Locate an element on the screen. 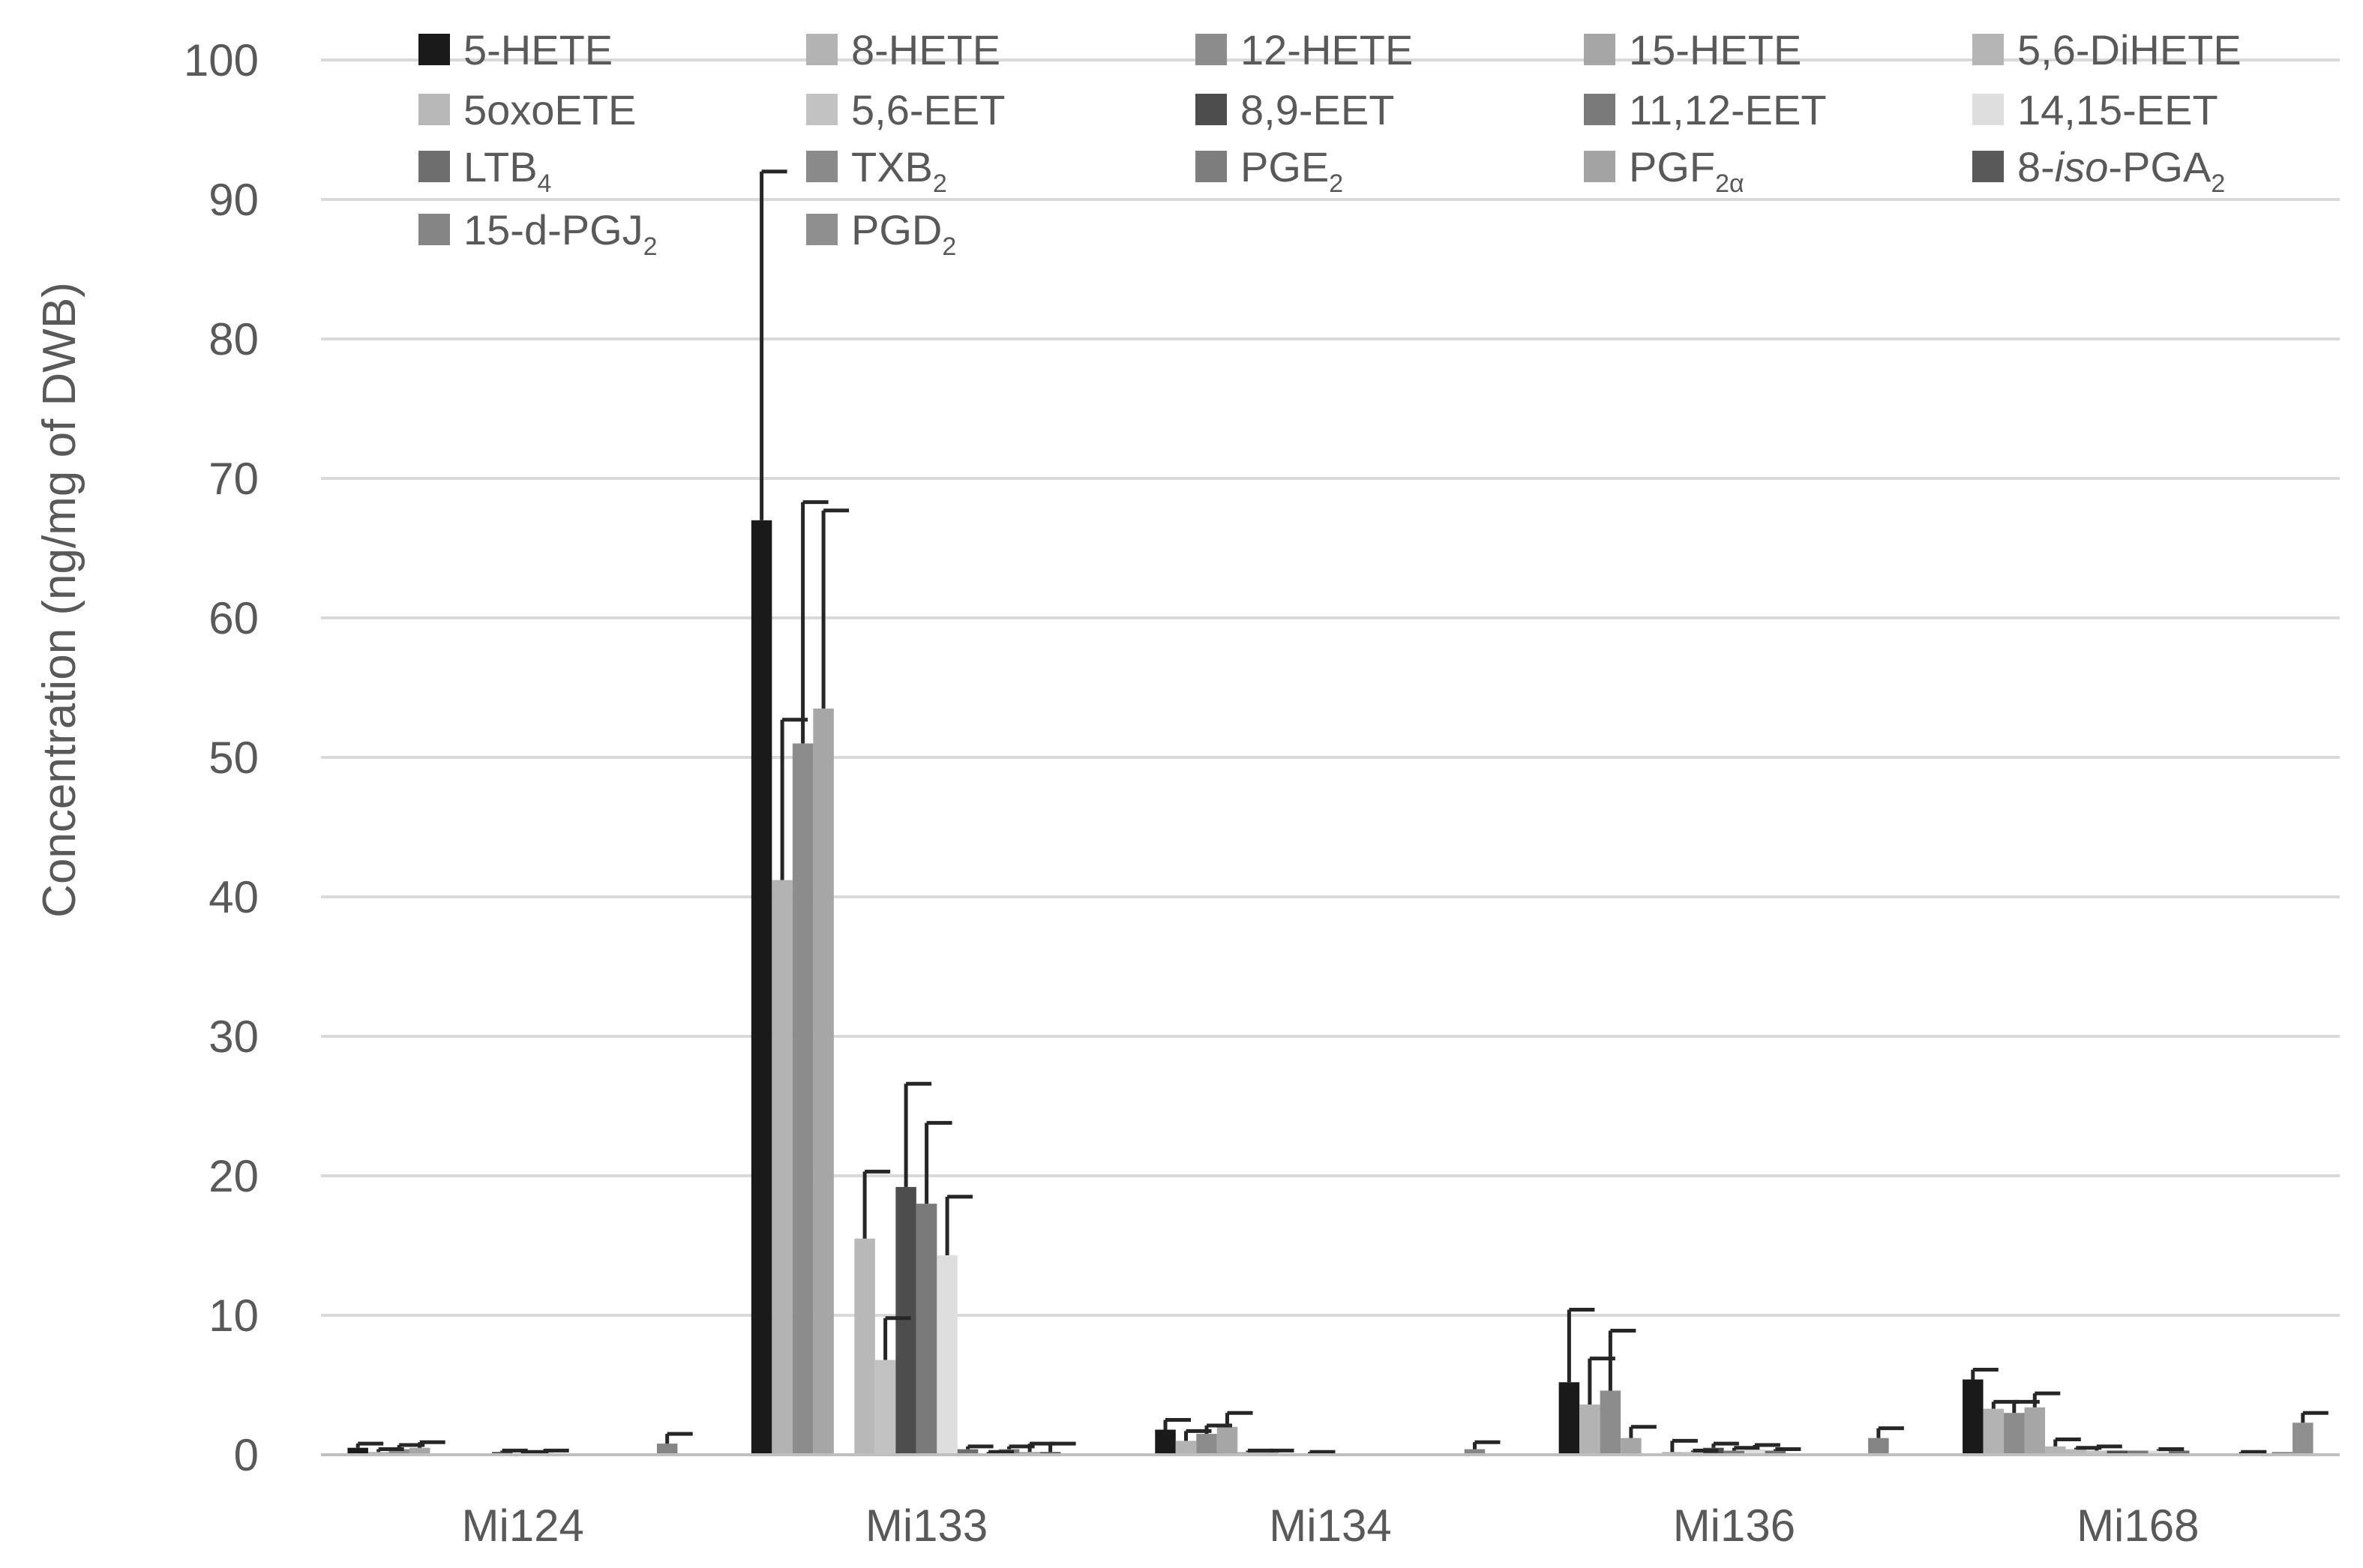  legend-label-italic: iso is located at coordinates (2082, 166).